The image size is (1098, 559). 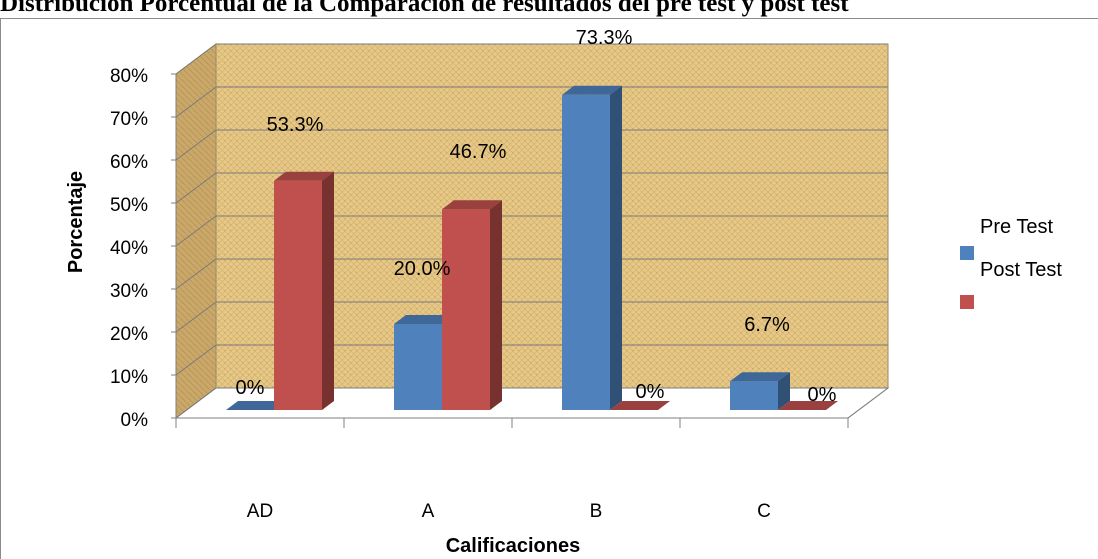 I want to click on y-tick-label: 50%, so click(x=129, y=205).